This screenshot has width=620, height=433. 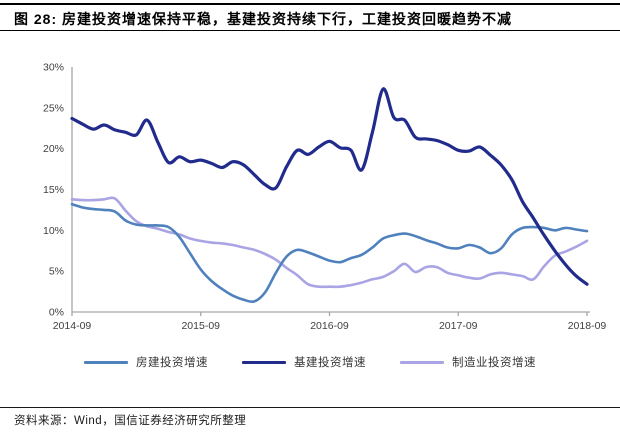 I want to click on title-divider-rule, so click(x=310, y=30).